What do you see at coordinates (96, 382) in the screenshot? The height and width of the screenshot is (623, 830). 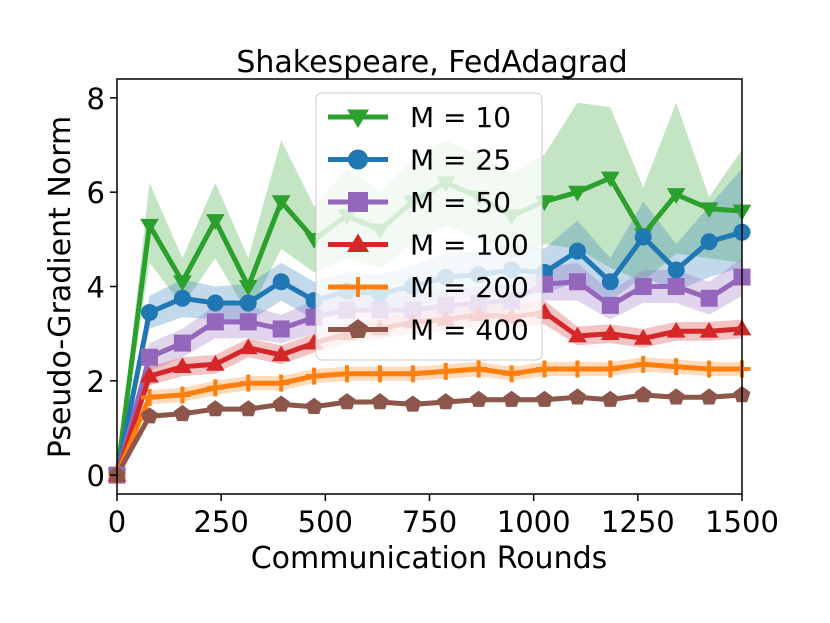 I see `y-tick-label: 2` at bounding box center [96, 382].